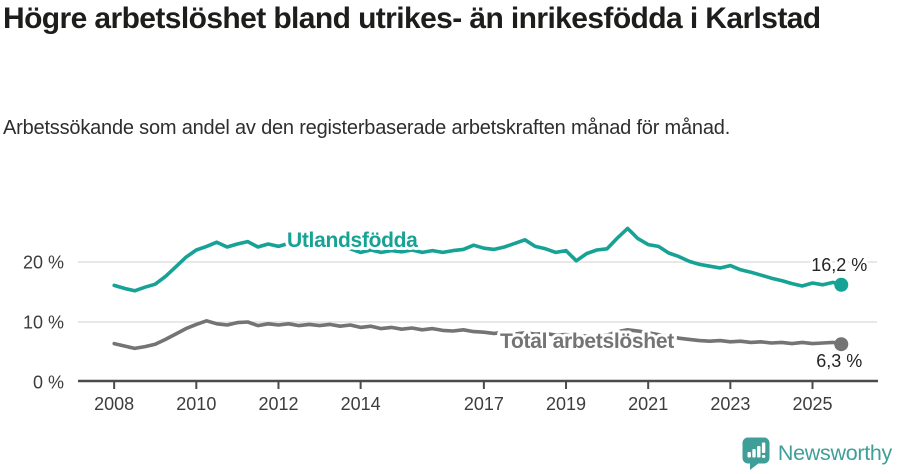 This screenshot has height=474, width=900. What do you see at coordinates (278, 404) in the screenshot?
I see `x-tick-label: 2012` at bounding box center [278, 404].